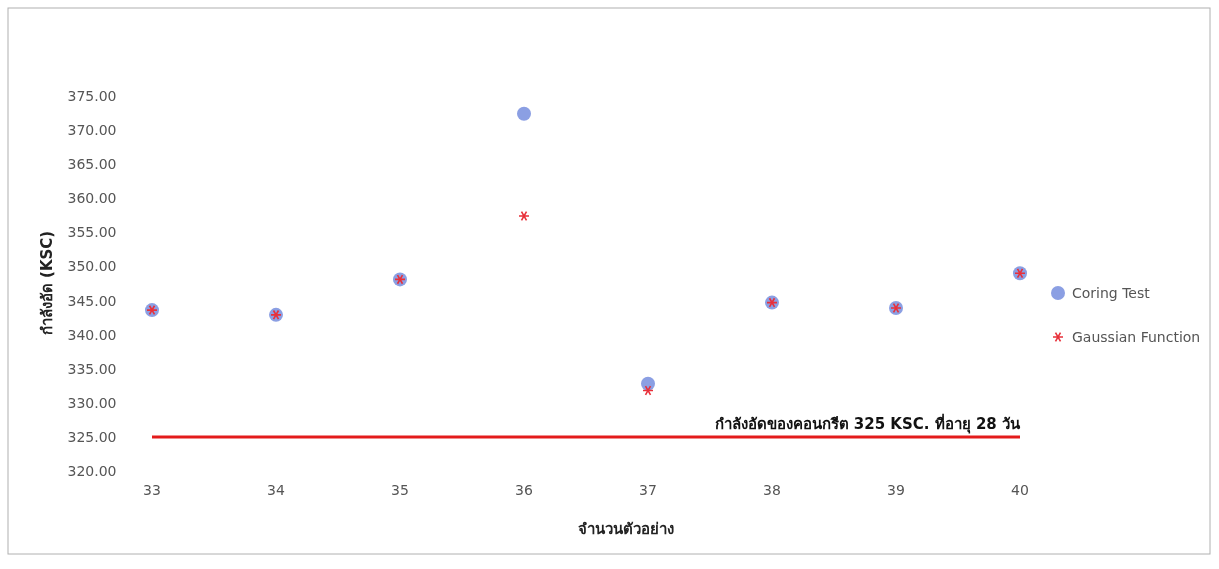 The height and width of the screenshot is (569, 1219). Describe the element at coordinates (92, 164) in the screenshot. I see `y-tick-label: 365.00` at that location.